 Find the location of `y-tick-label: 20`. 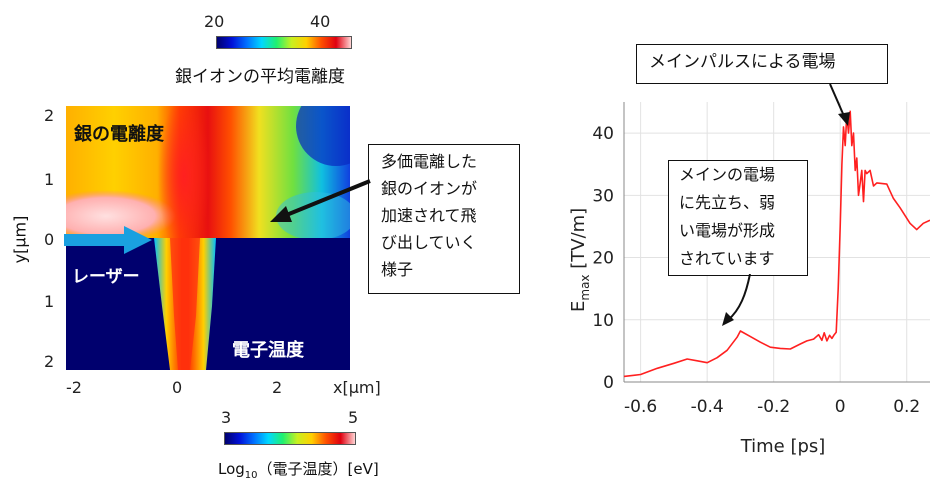

y-tick-label: 20 is located at coordinates (603, 259).